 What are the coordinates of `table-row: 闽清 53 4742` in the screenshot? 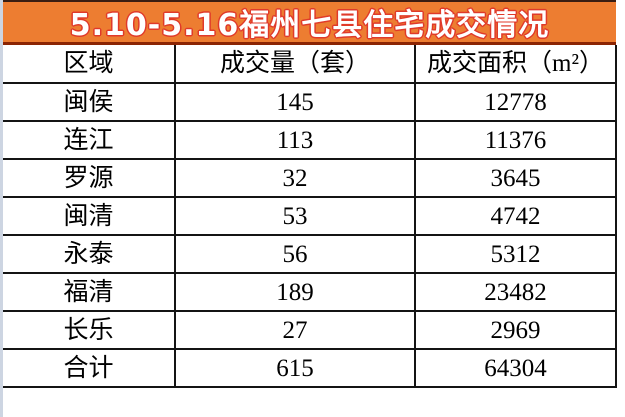 It's located at (310, 216).